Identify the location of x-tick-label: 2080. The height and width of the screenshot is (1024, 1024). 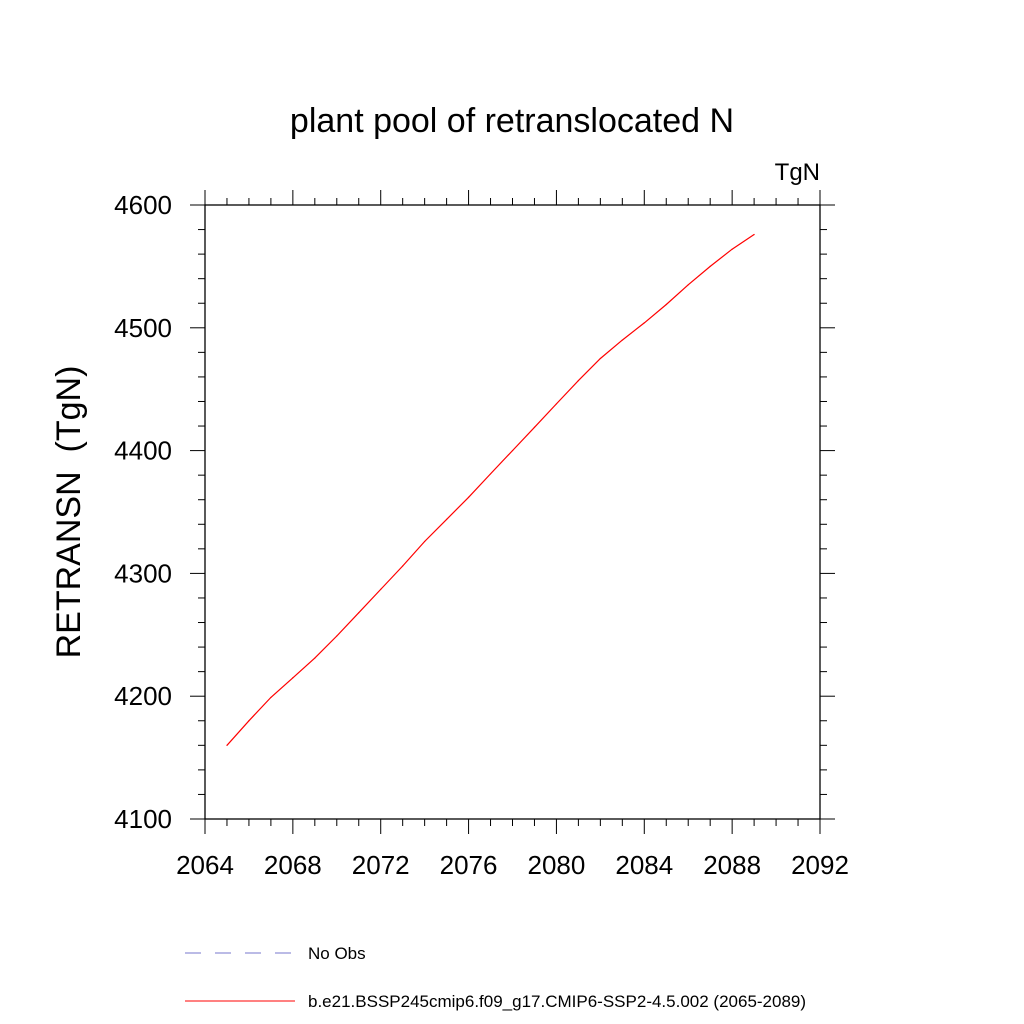
(557, 865).